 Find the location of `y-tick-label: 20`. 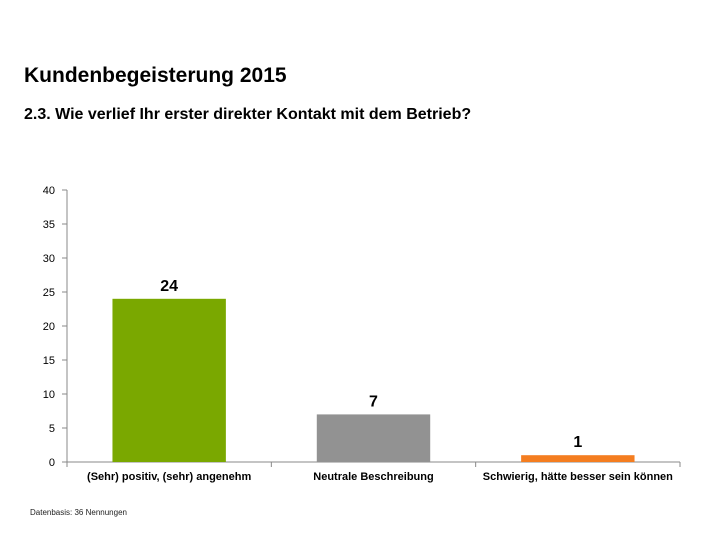

y-tick-label: 20 is located at coordinates (49, 327).